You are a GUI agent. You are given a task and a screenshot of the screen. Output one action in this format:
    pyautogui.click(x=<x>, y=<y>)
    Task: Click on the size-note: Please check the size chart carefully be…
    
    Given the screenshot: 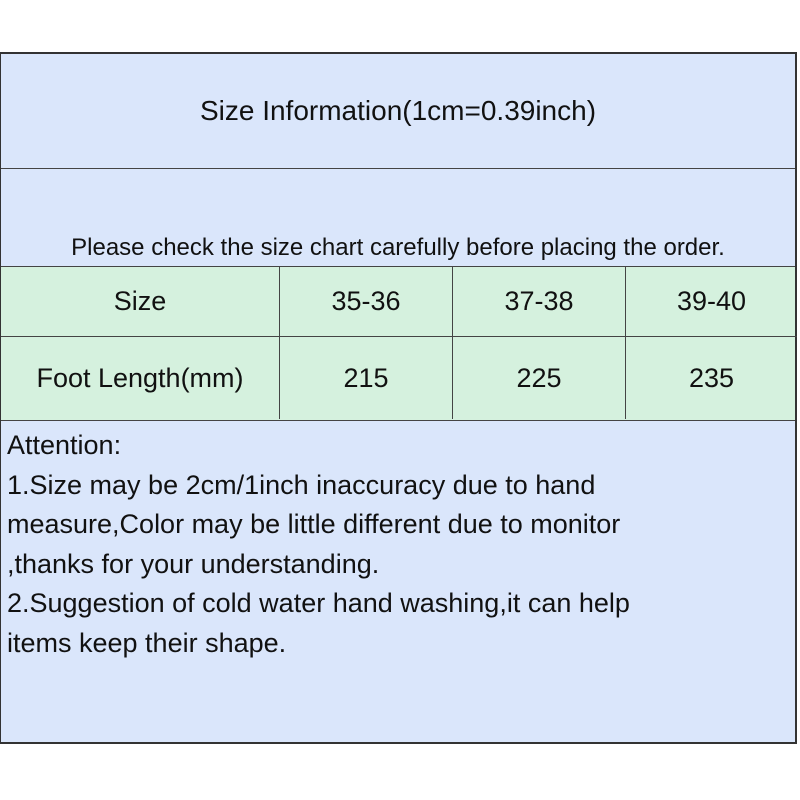 What is the action you would take?
    pyautogui.click(x=398, y=247)
    